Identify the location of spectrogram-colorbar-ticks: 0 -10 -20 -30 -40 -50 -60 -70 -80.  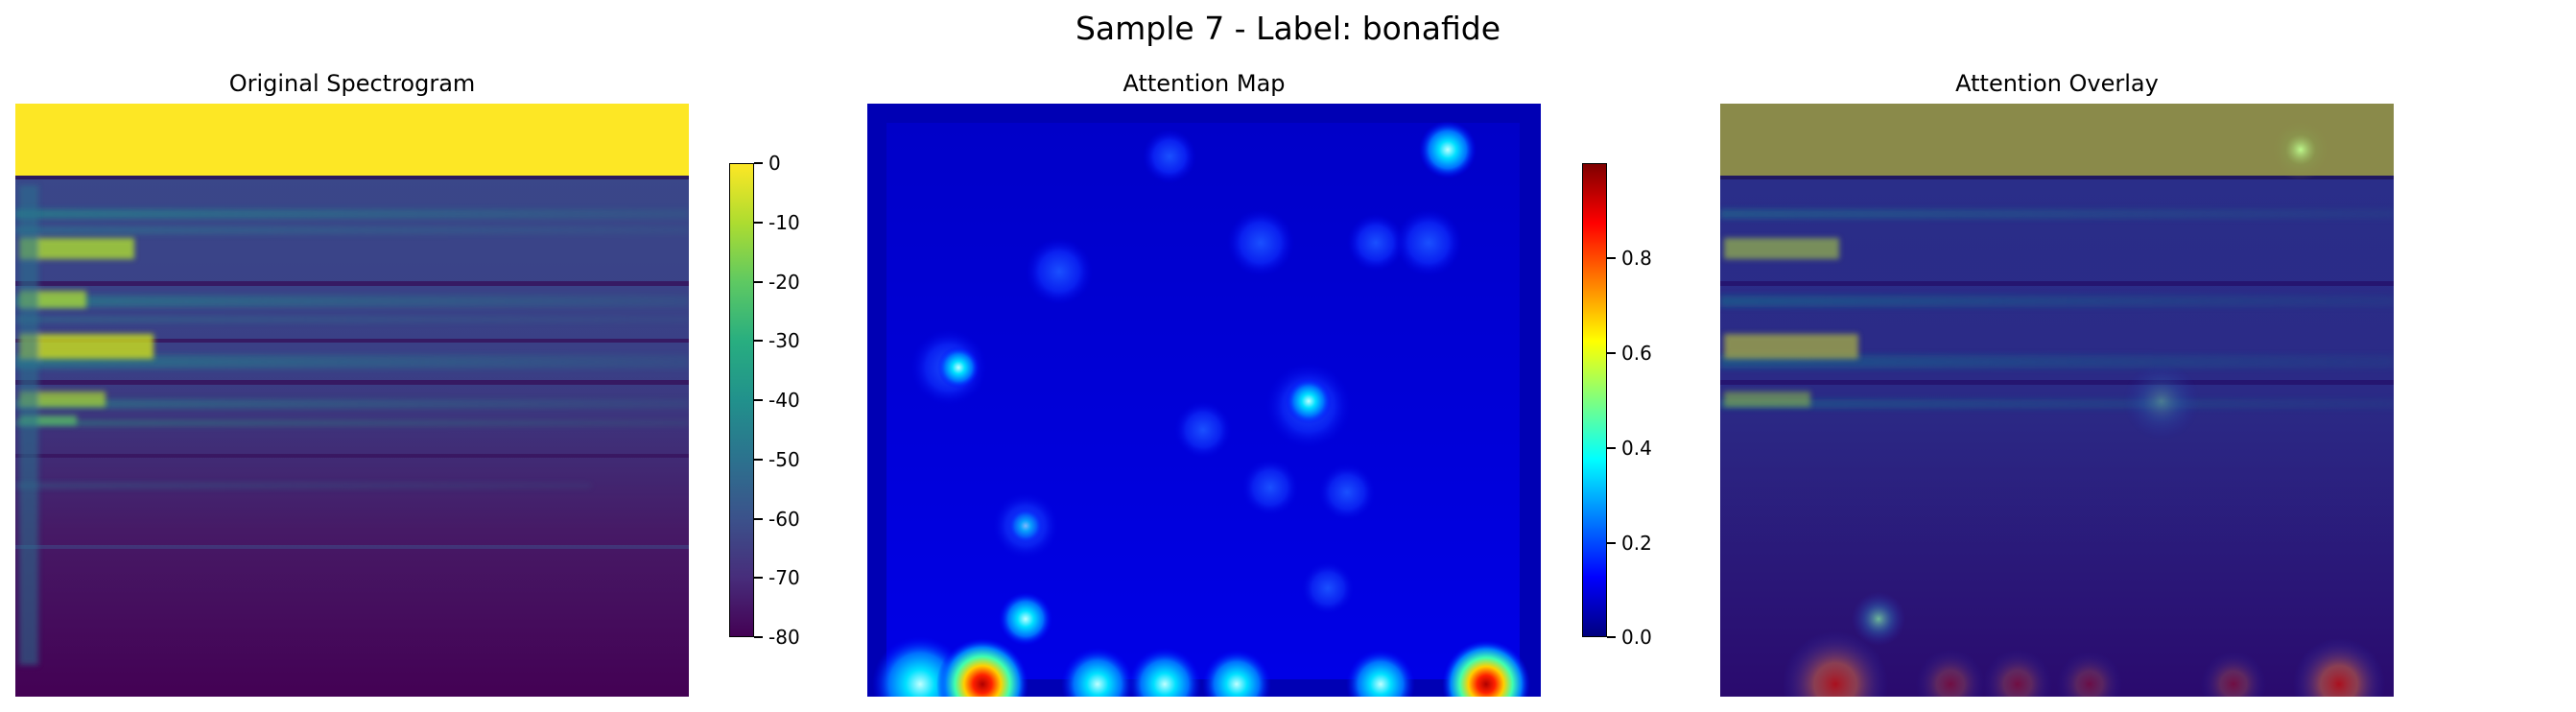
(811, 400).